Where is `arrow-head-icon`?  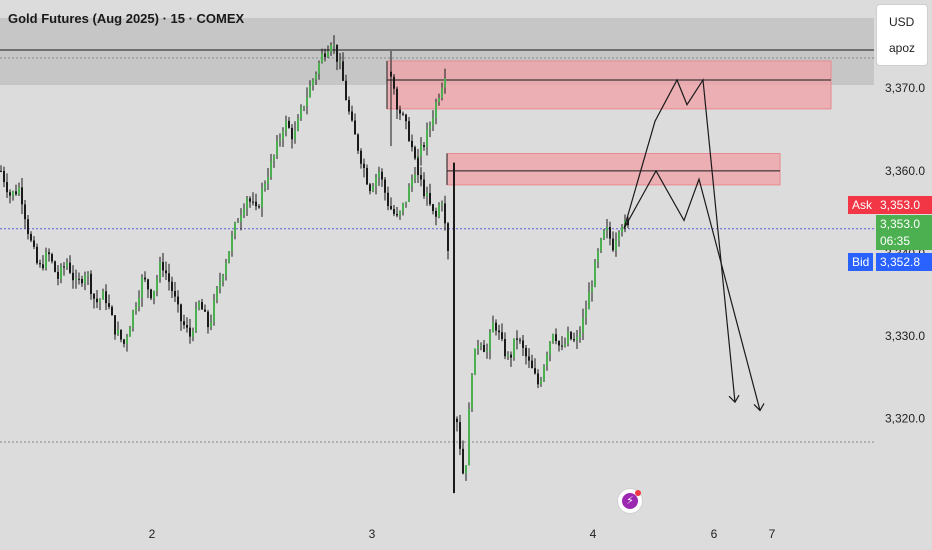 arrow-head-icon is located at coordinates (759, 407).